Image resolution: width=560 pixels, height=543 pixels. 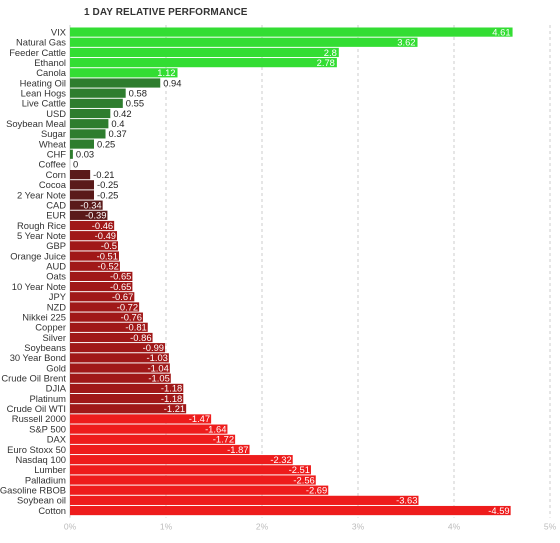 I want to click on category-label: Palladium, so click(x=45, y=479).